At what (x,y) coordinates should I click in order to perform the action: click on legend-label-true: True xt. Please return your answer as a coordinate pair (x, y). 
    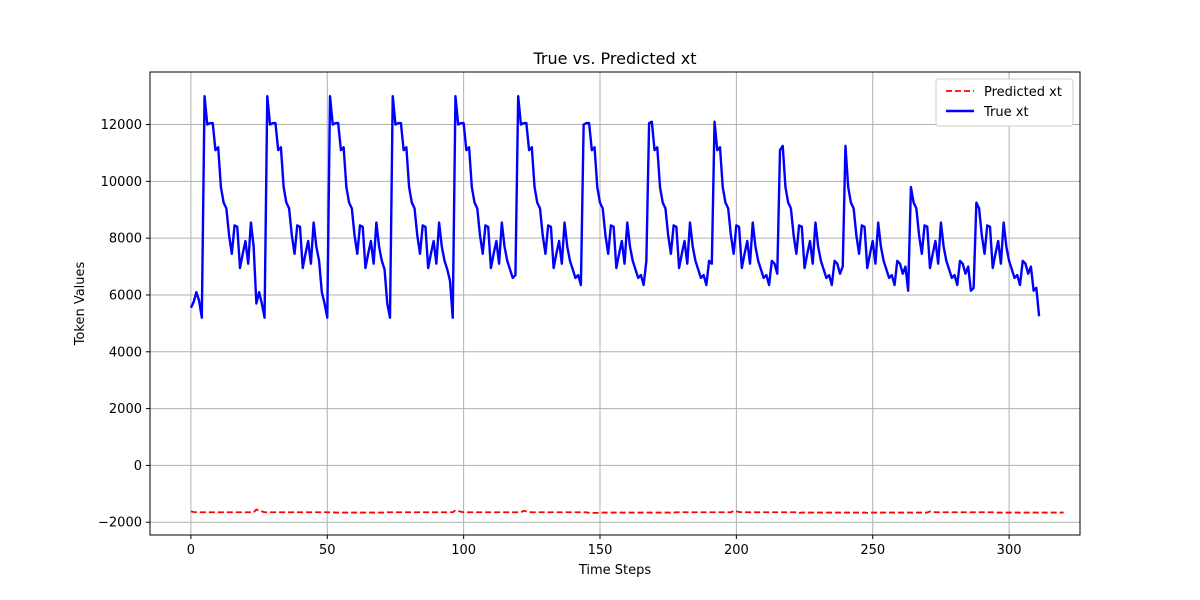
    Looking at the image, I should click on (1006, 112).